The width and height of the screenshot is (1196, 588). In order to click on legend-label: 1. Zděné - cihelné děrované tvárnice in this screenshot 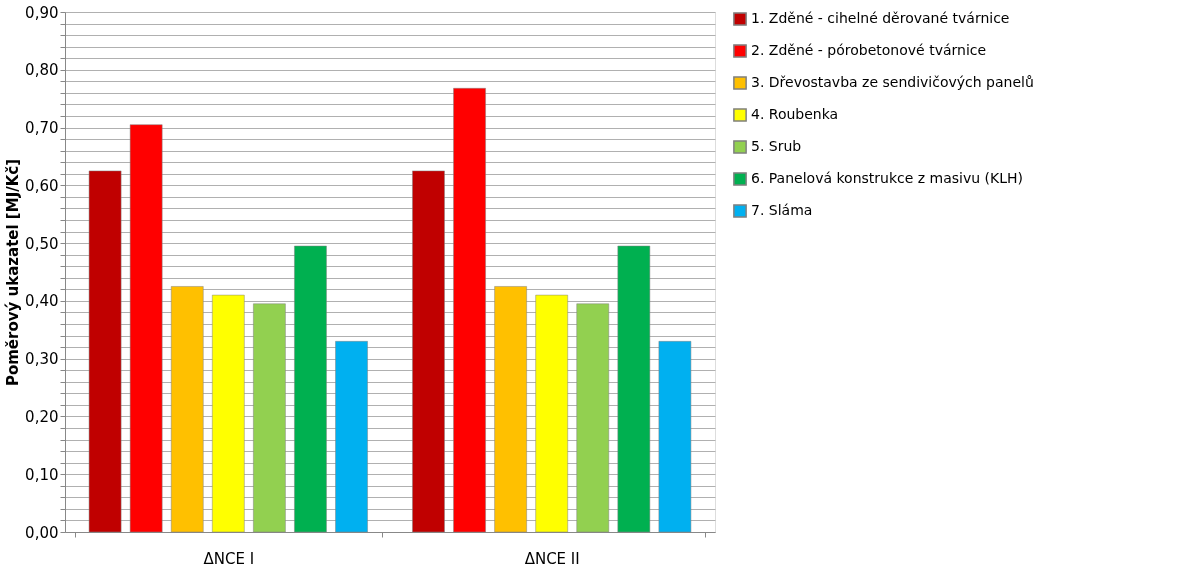, I will do `click(880, 18)`.